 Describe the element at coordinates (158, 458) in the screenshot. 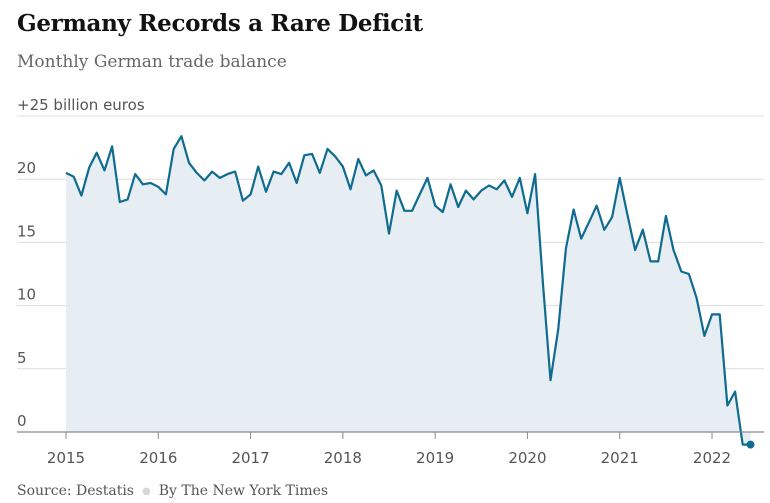

I see `x-tick-label-2016: 2016` at that location.